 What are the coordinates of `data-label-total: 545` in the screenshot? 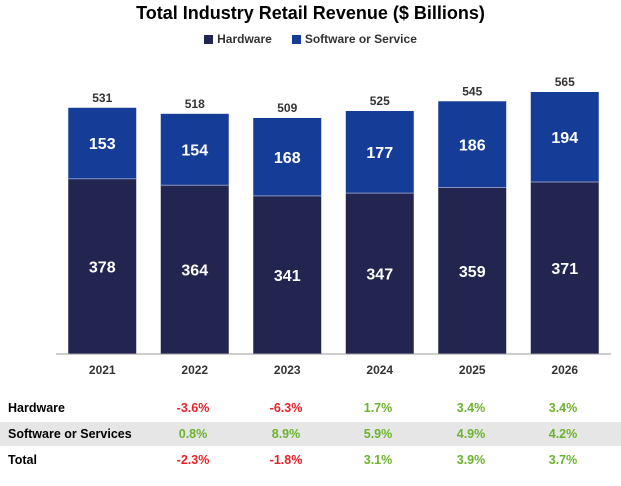 It's located at (472, 91).